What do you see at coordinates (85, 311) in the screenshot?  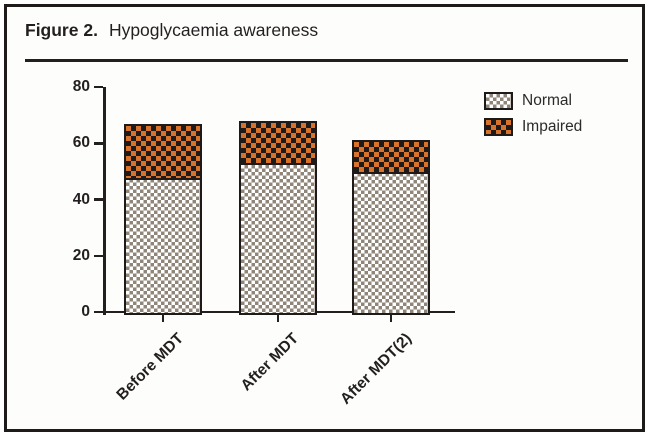 I see `y-tick-label: 0` at bounding box center [85, 311].